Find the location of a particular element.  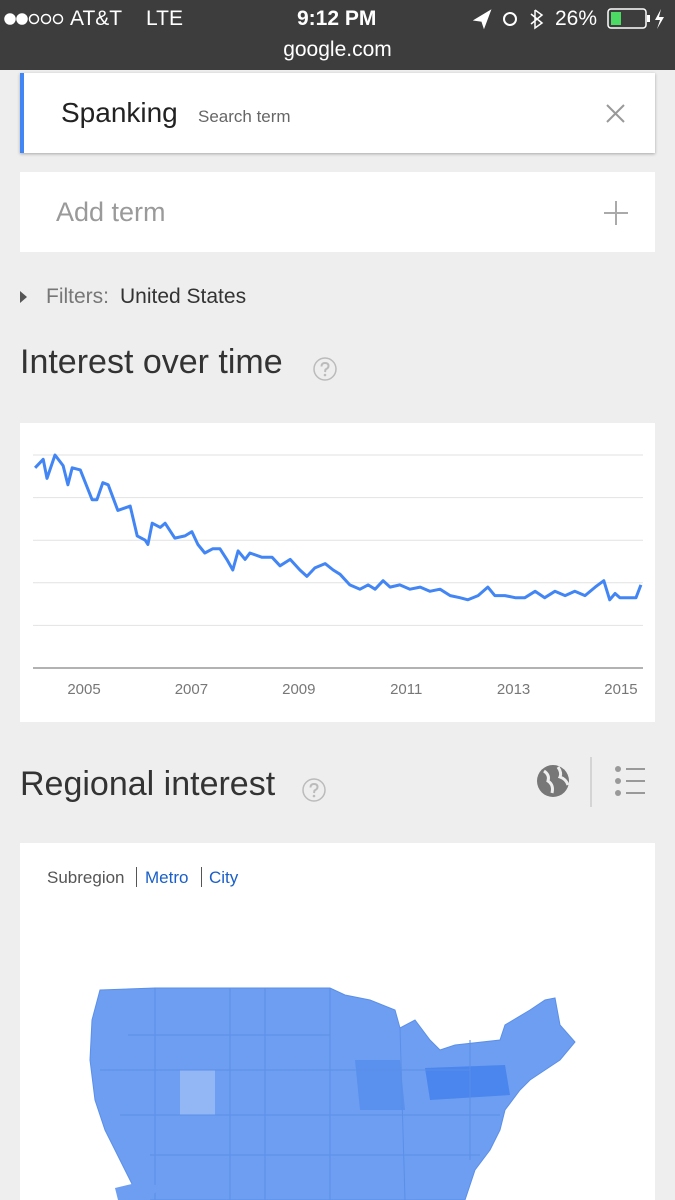

x-tick-label: 2015 is located at coordinates (620, 689).